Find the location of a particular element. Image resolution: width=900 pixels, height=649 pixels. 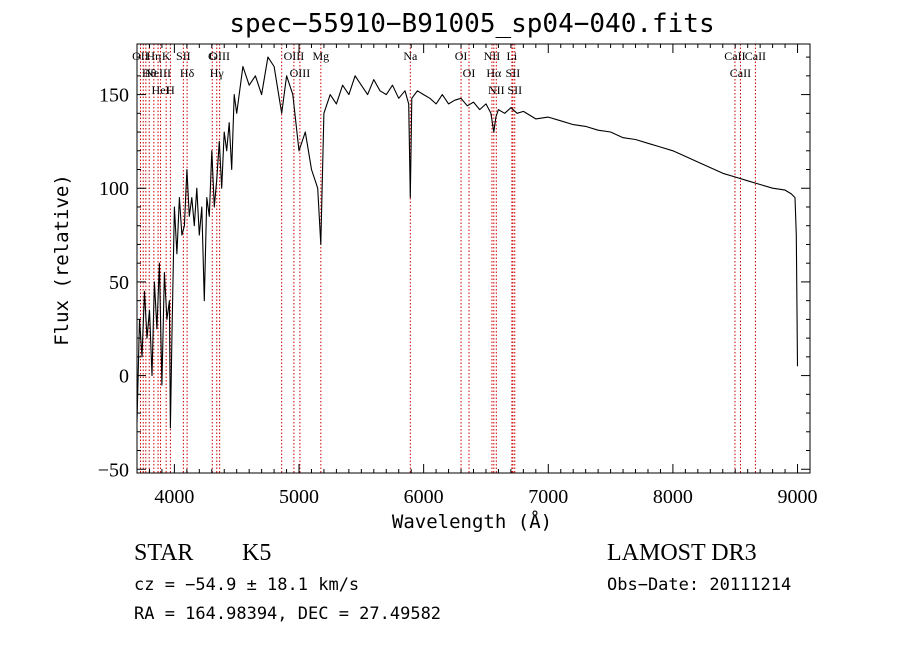

line-marker-label-15: OIII is located at coordinates (294, 56).